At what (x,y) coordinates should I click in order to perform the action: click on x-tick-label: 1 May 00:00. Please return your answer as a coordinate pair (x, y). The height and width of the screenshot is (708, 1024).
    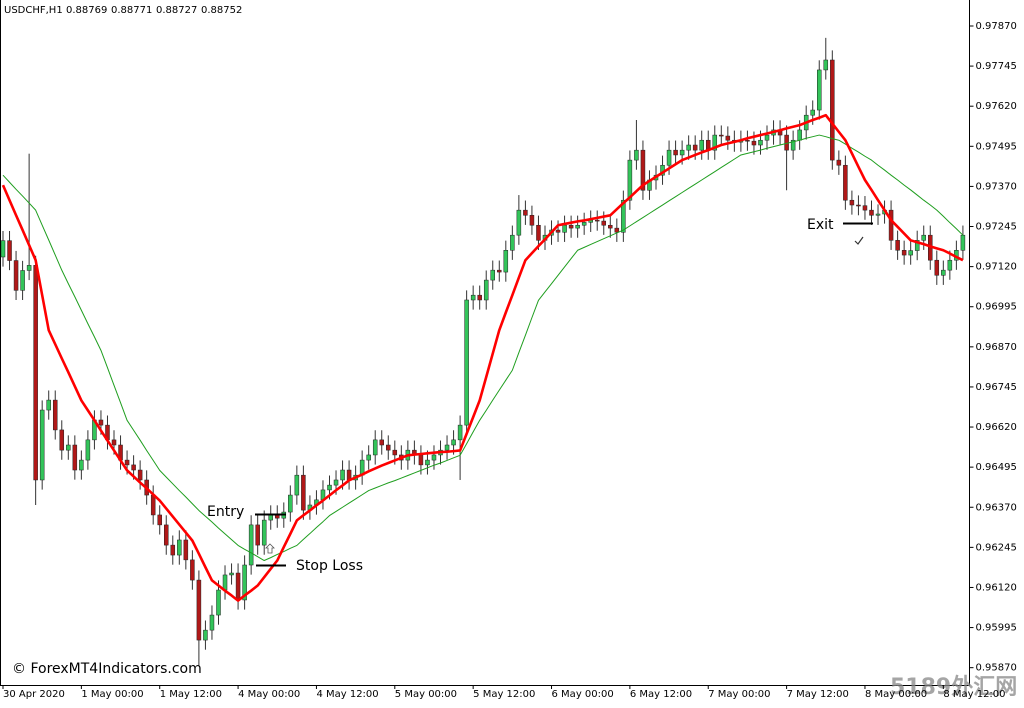
    Looking at the image, I should click on (112, 694).